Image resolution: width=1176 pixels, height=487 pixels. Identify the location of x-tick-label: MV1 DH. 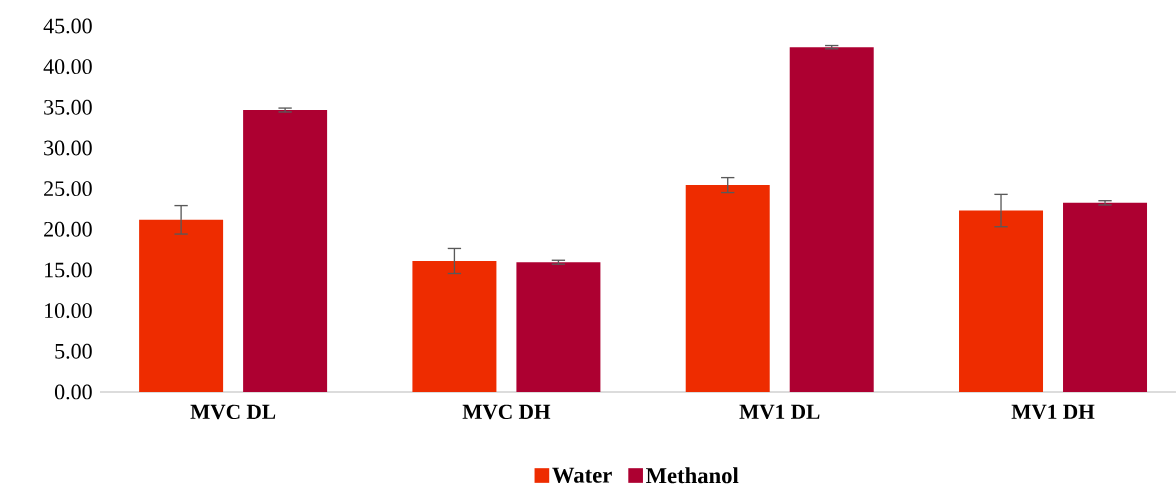
(1053, 412).